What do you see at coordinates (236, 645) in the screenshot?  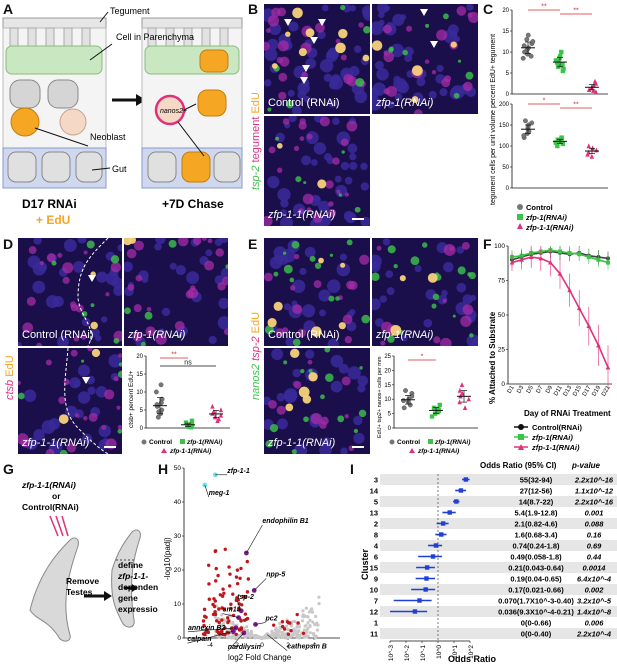 I see `x-tick-label: -2` at bounding box center [236, 645].